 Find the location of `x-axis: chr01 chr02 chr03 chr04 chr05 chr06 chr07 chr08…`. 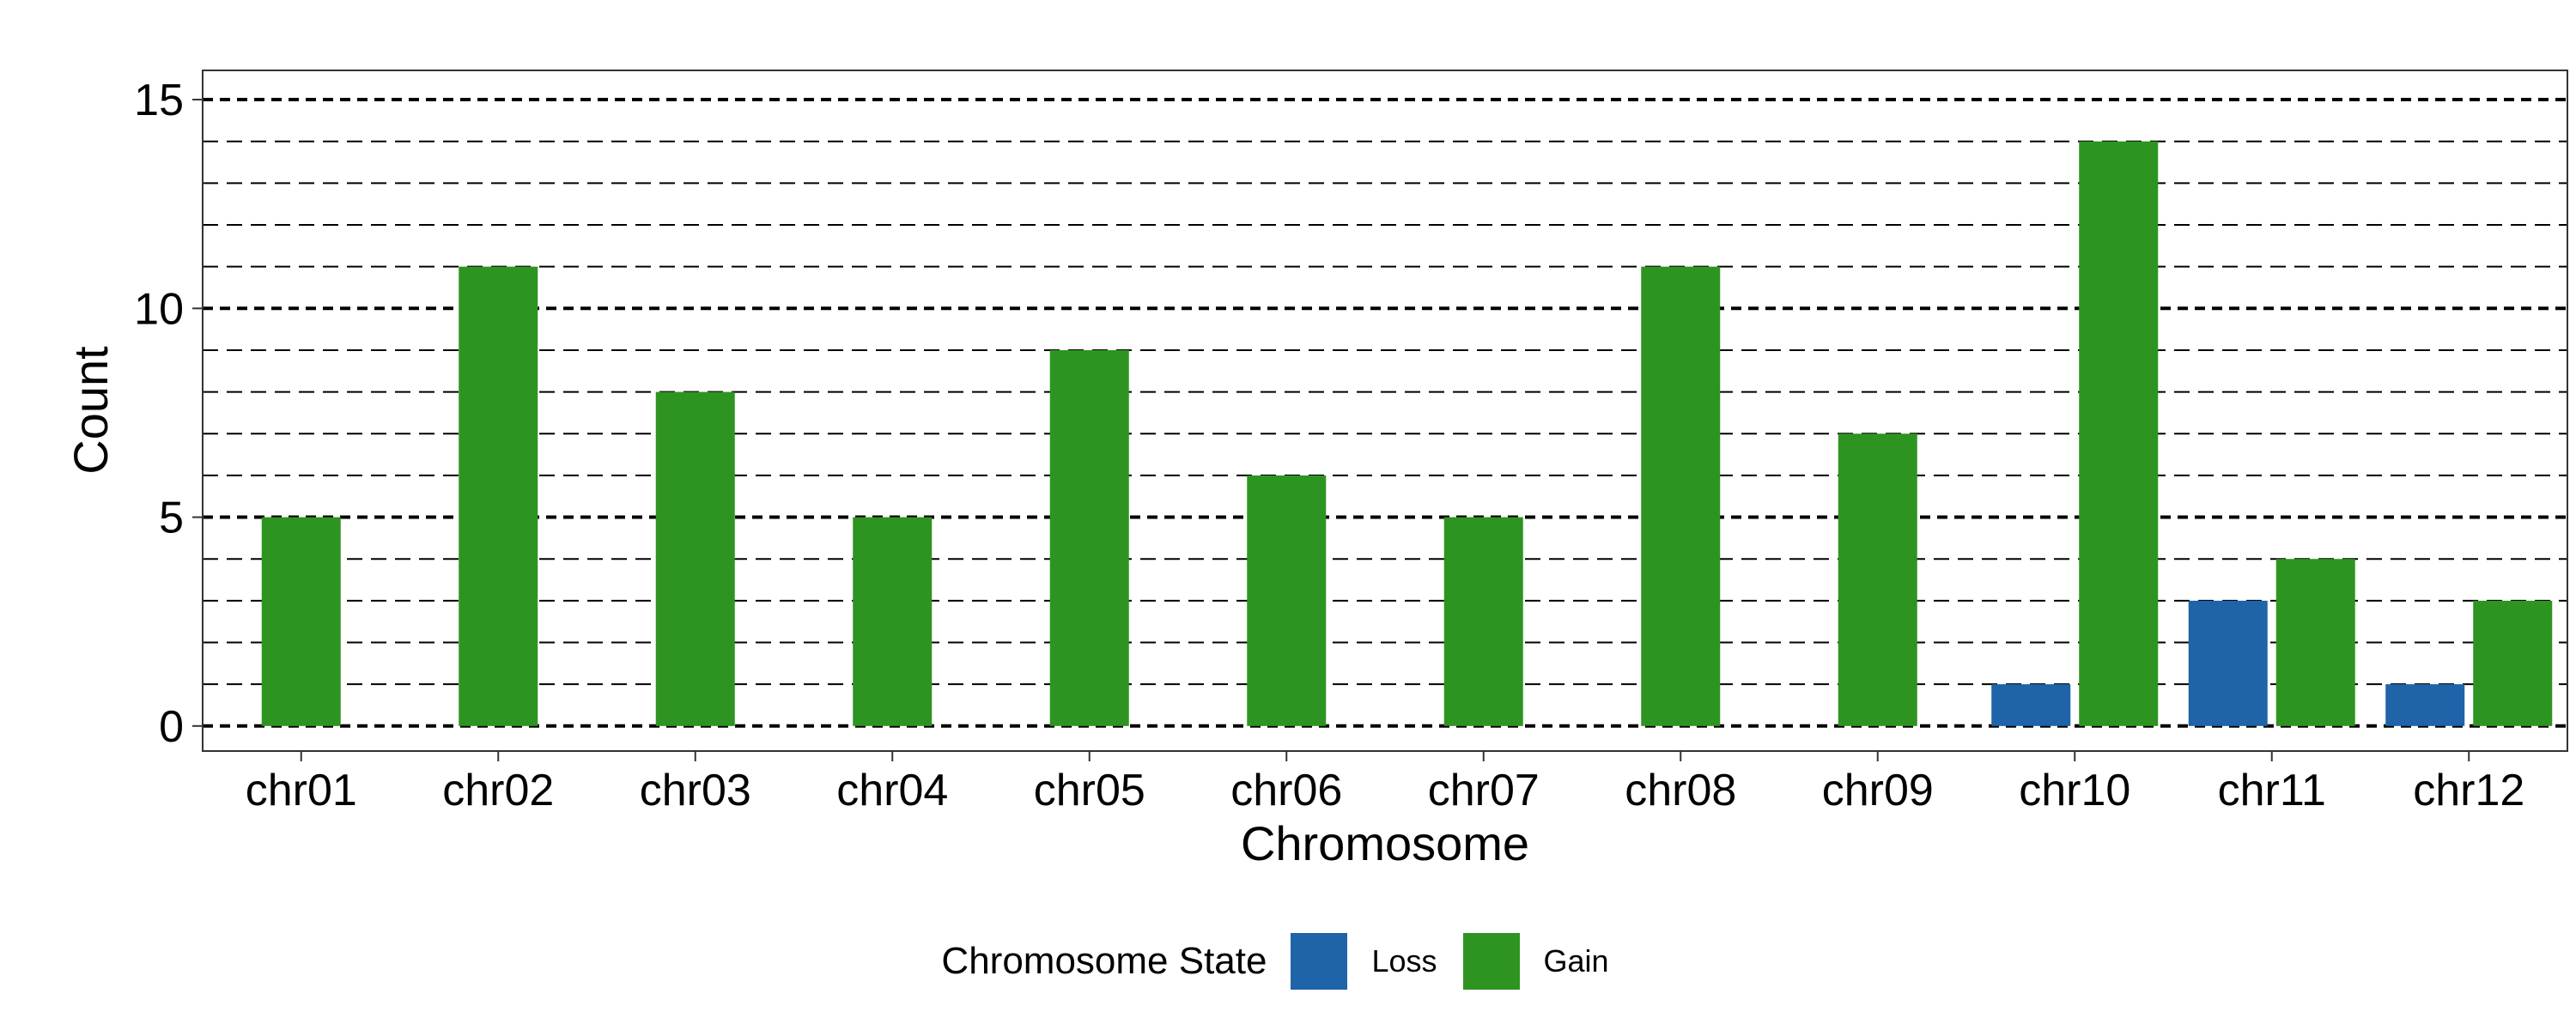

x-axis: chr01 chr02 chr03 chr04 chr05 chr06 chr07 chr08… is located at coordinates (1385, 783).